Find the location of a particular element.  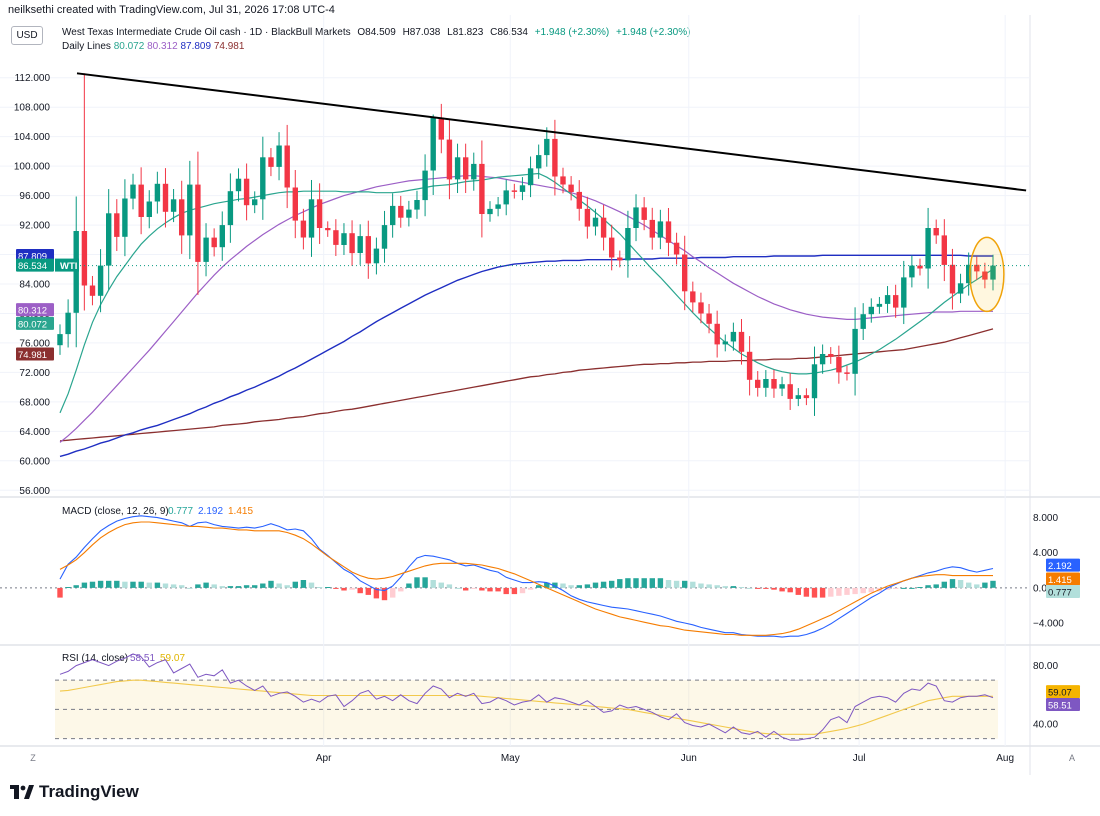

last-price-tag-text: 86.534 is located at coordinates (32, 266).